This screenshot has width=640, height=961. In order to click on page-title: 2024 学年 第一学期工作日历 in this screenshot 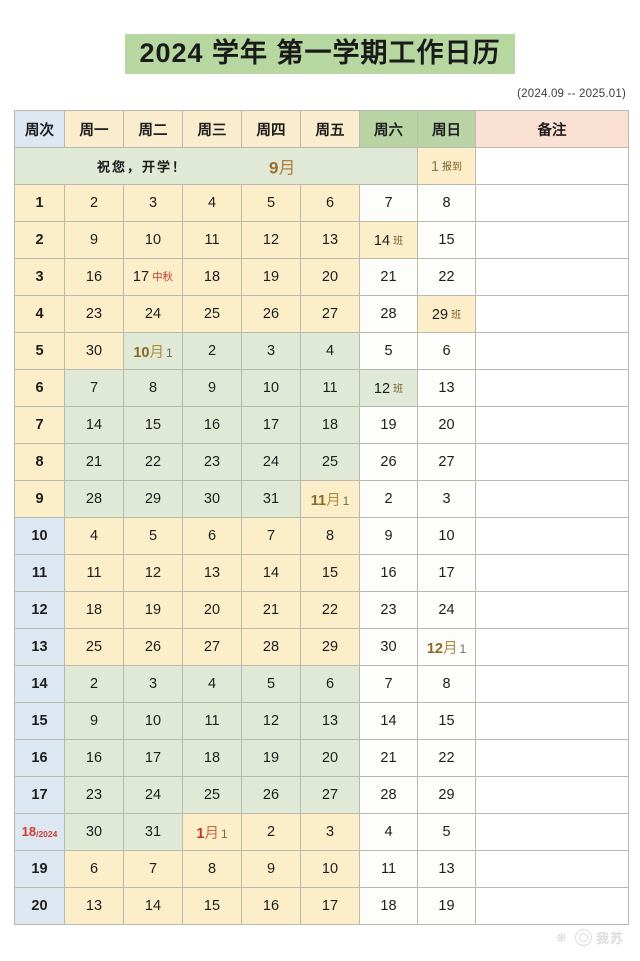, I will do `click(320, 54)`.